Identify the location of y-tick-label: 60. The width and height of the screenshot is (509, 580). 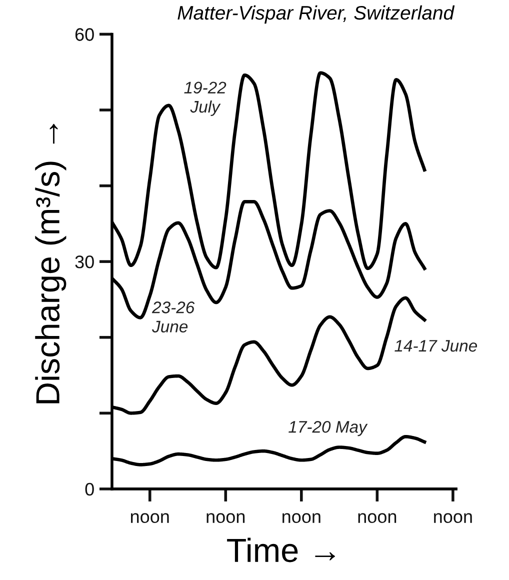
(84, 34).